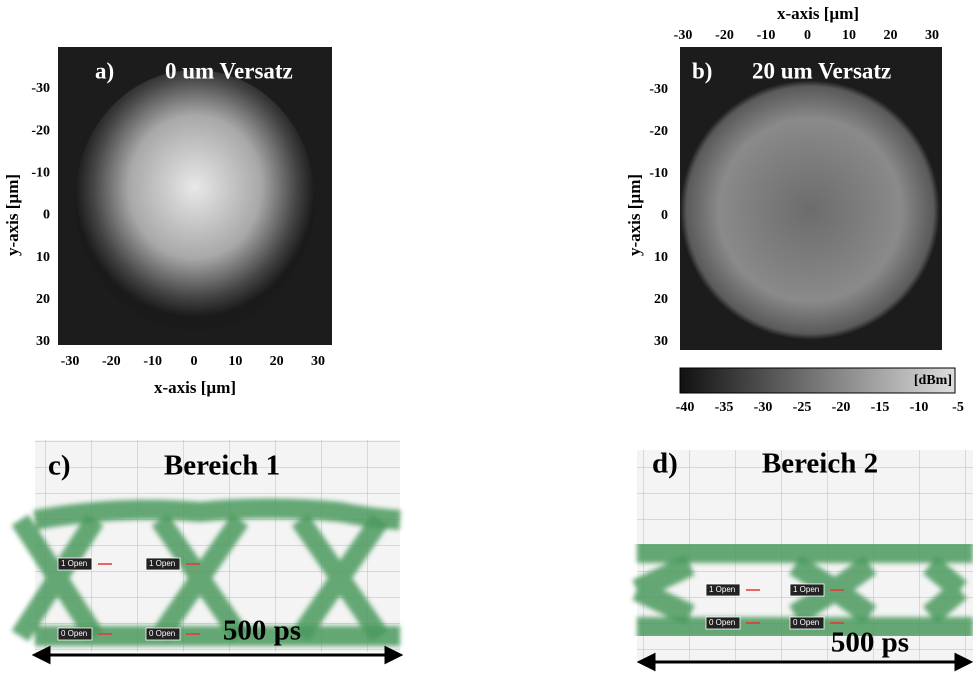 The width and height of the screenshot is (973, 673). I want to click on panel-label: a), so click(104, 70).